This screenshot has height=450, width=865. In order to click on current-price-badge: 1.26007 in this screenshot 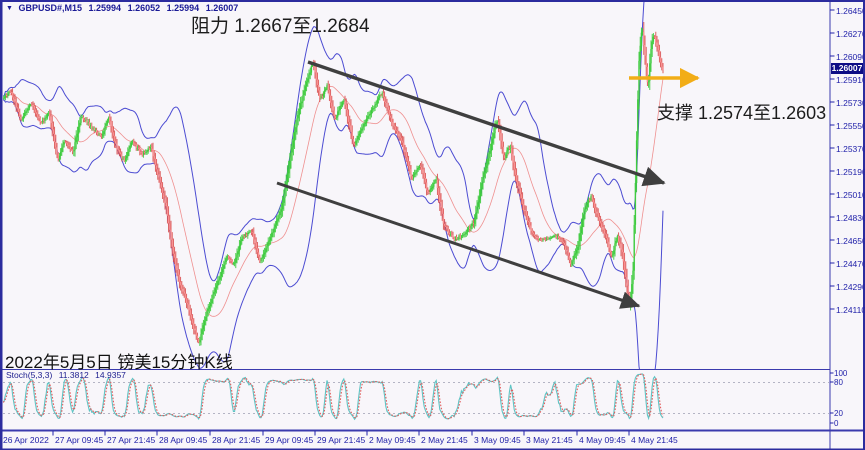, I will do `click(847, 68)`.